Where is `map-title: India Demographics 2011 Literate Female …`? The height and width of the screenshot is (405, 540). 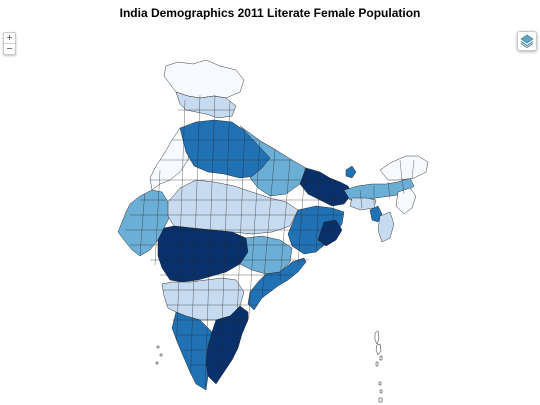 map-title: India Demographics 2011 Literate Female … is located at coordinates (270, 13).